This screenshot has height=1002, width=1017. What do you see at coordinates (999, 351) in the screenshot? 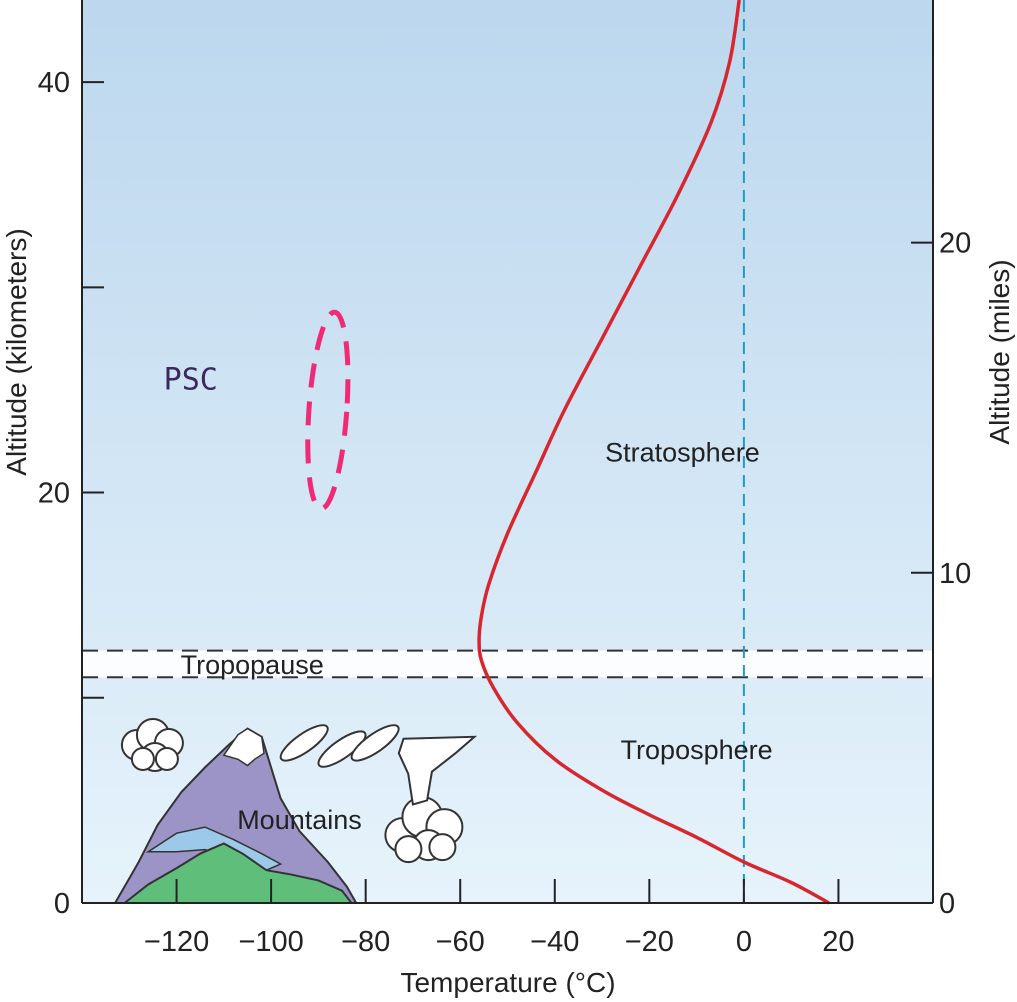
I see `right-y-axis-title: Altitude (miles)` at bounding box center [999, 351].